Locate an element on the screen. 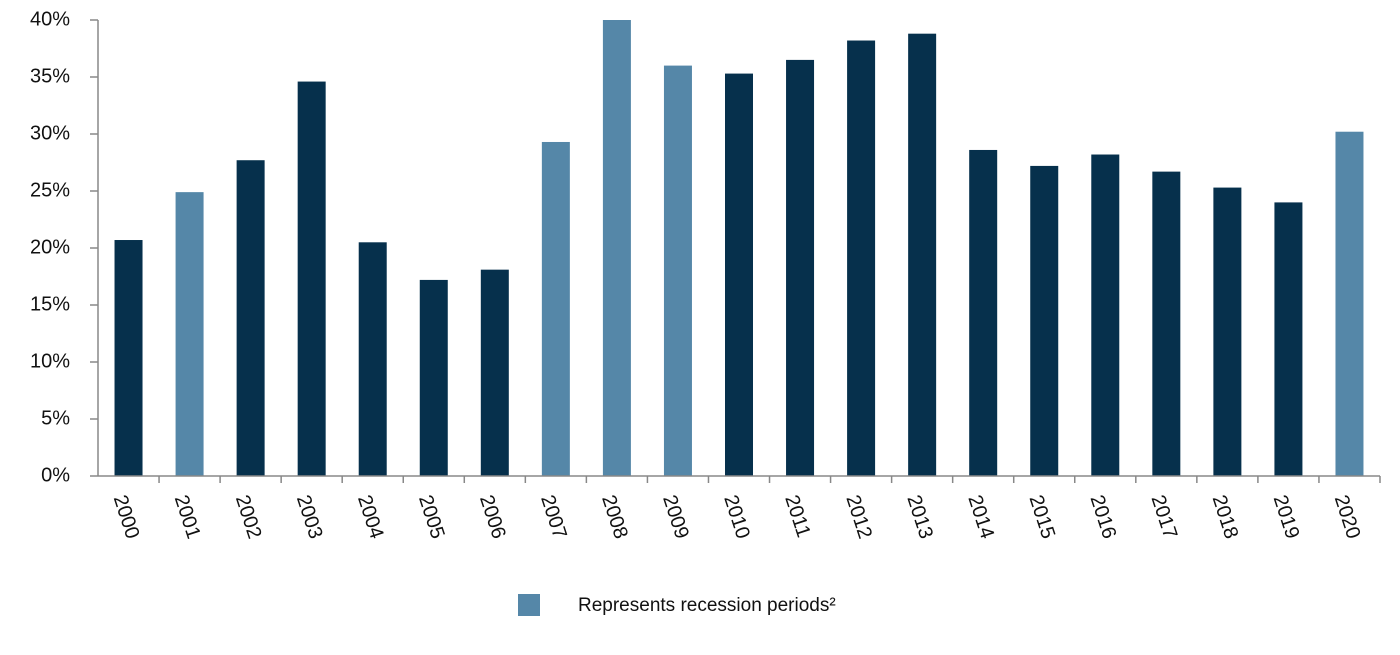 This screenshot has height=655, width=1400. x-tick-label: 2004 is located at coordinates (370, 516).